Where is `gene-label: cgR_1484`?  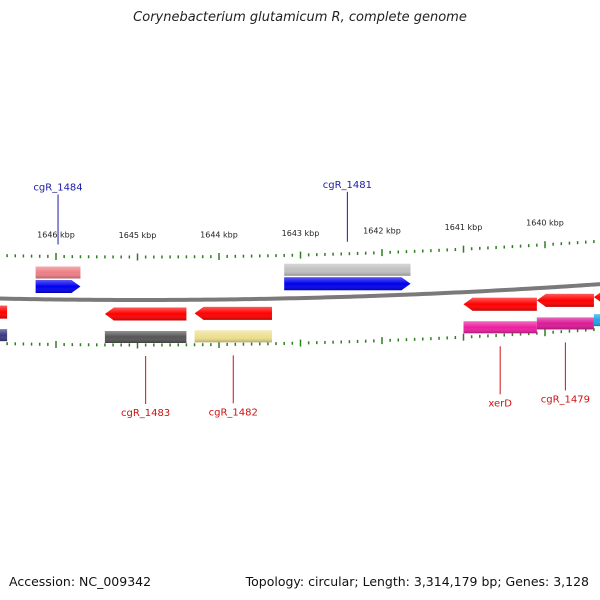
gene-label: cgR_1484 is located at coordinates (57, 187).